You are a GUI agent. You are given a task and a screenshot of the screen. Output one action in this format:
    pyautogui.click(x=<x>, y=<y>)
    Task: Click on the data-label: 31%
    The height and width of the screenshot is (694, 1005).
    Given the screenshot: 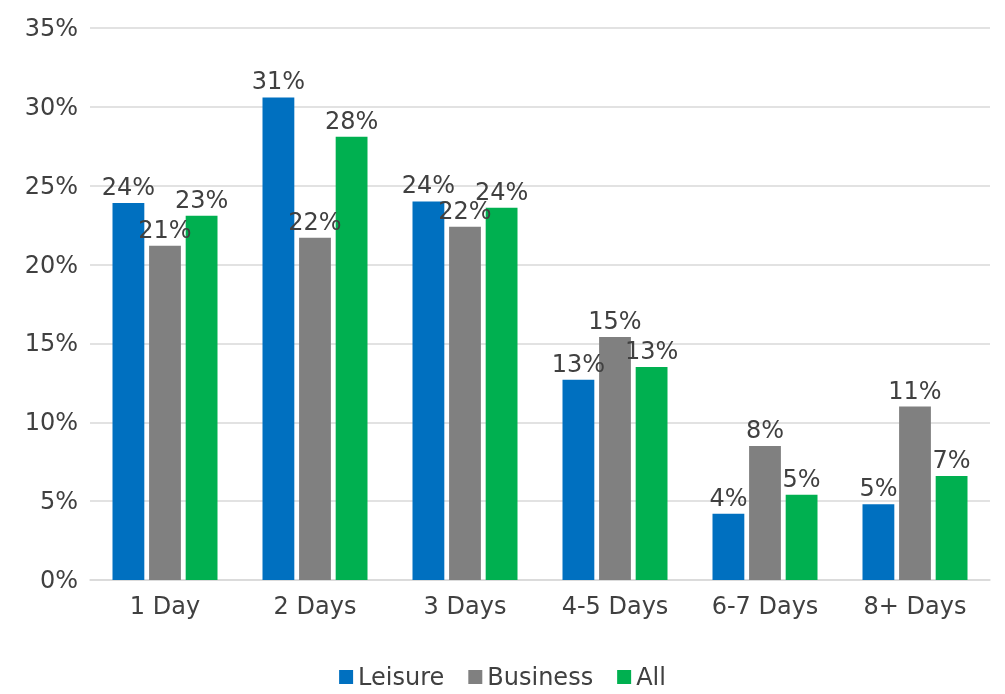 What is the action you would take?
    pyautogui.click(x=278, y=81)
    